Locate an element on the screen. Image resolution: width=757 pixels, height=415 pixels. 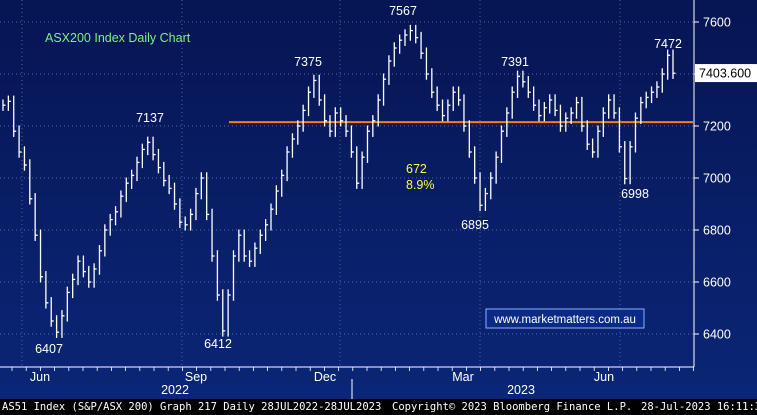
y-tick-label: 7600 is located at coordinates (717, 23).